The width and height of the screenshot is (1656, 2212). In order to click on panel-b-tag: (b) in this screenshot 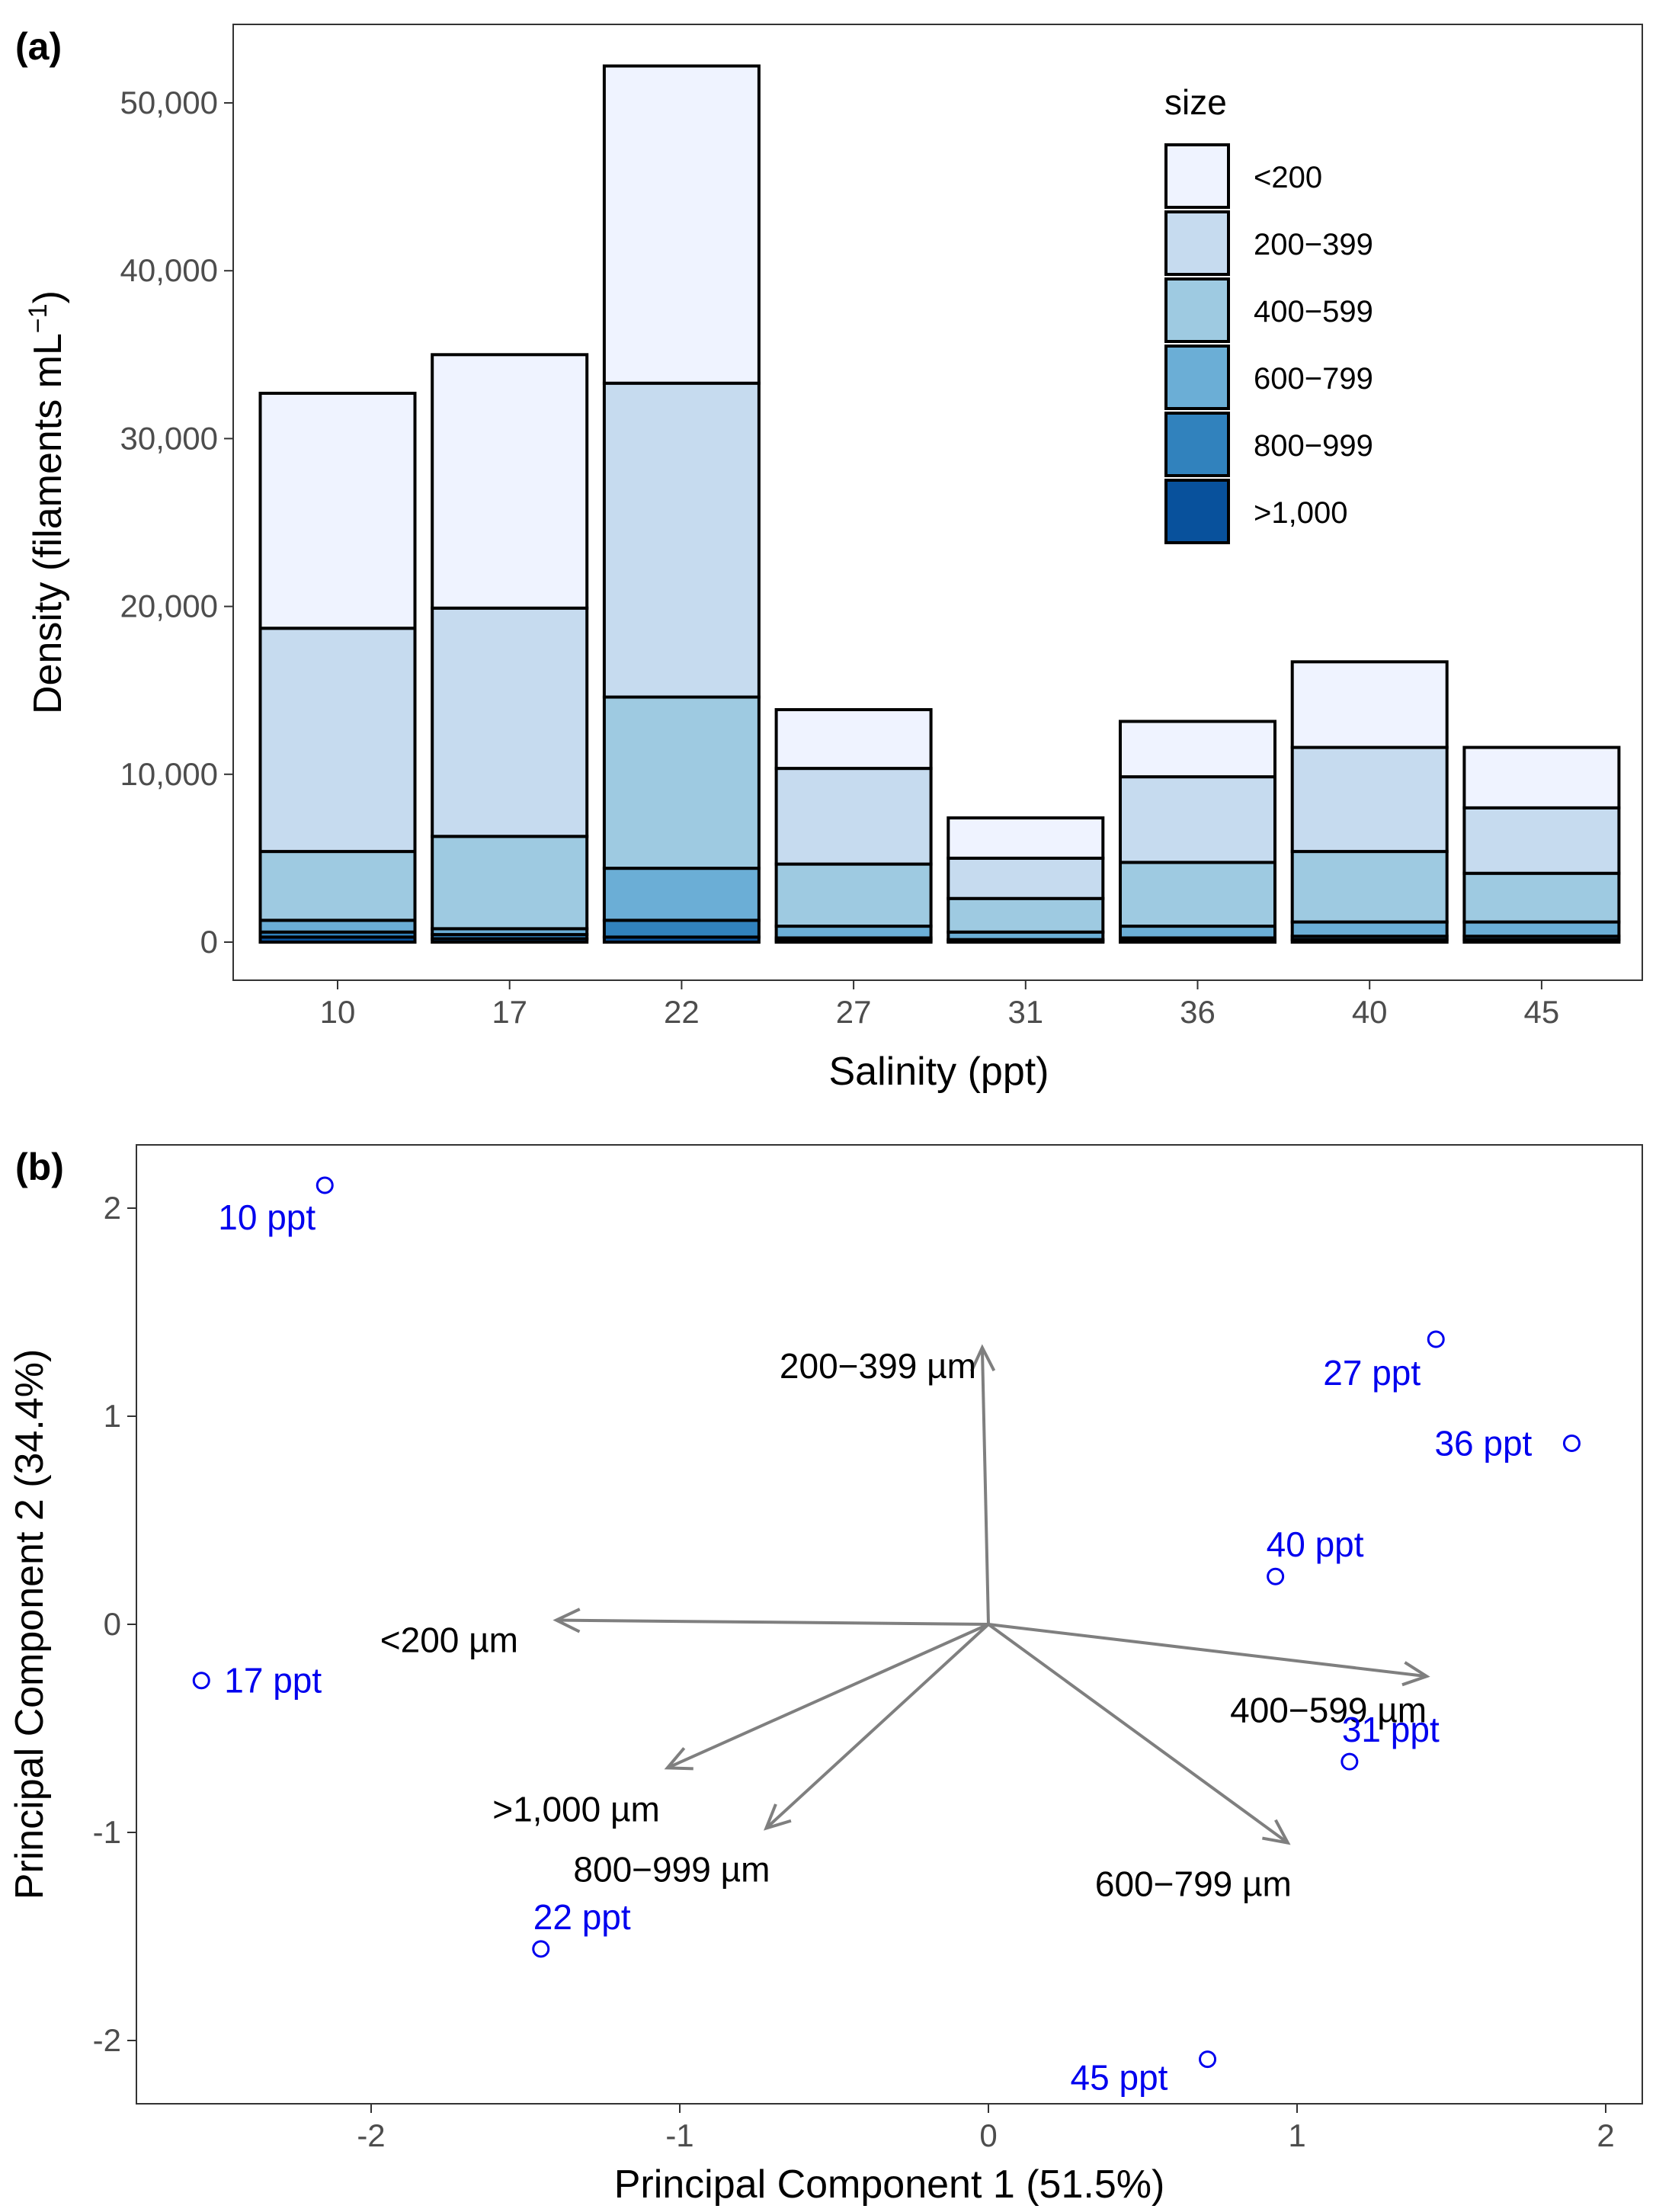, I will do `click(39, 1167)`.